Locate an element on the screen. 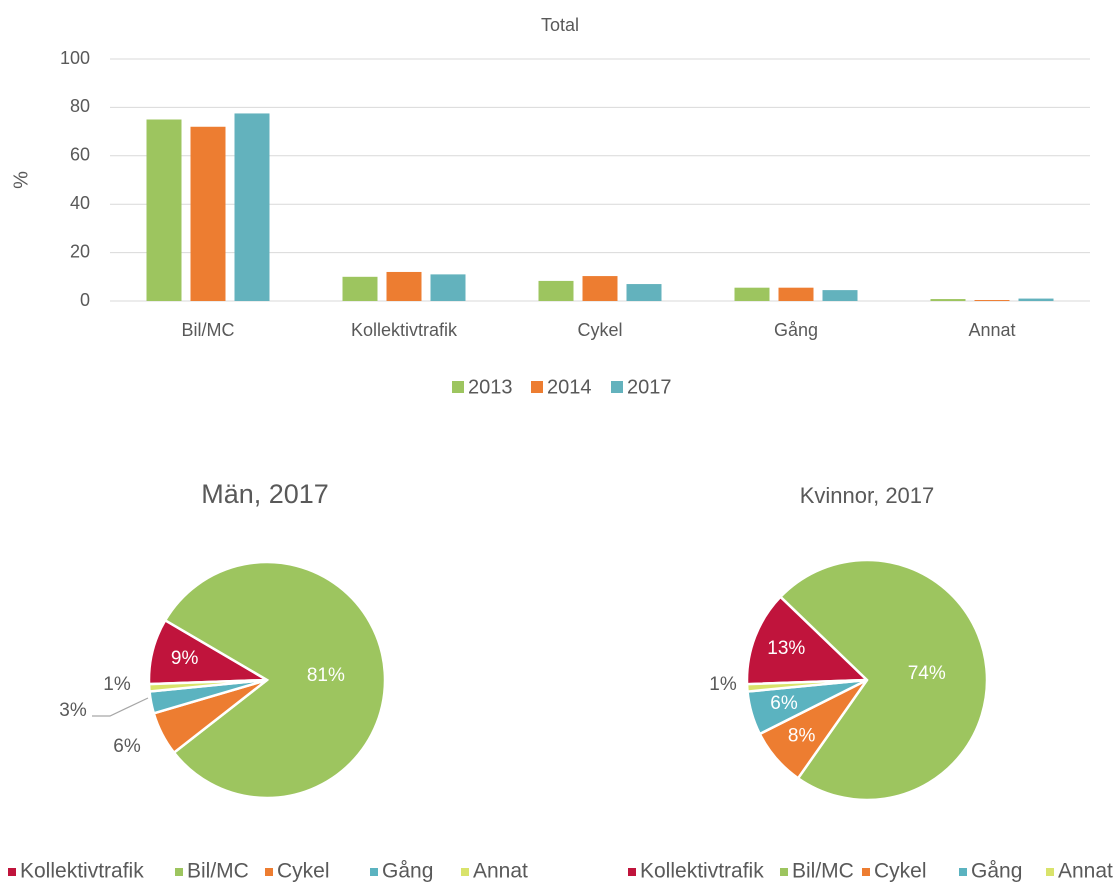 The width and height of the screenshot is (1119, 883). x-tick-label: Annat is located at coordinates (991, 330).